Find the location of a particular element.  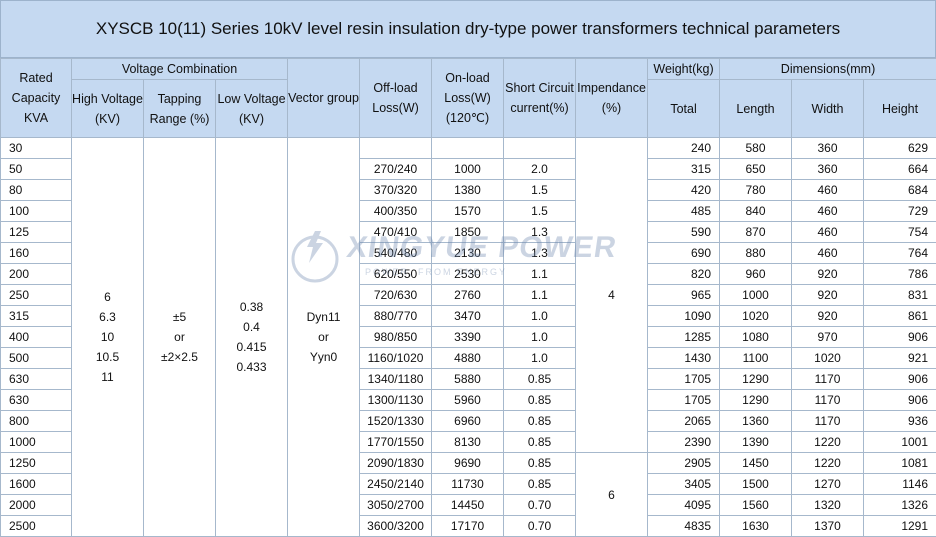

cell-on-load-loss: 1570 is located at coordinates (468, 211).